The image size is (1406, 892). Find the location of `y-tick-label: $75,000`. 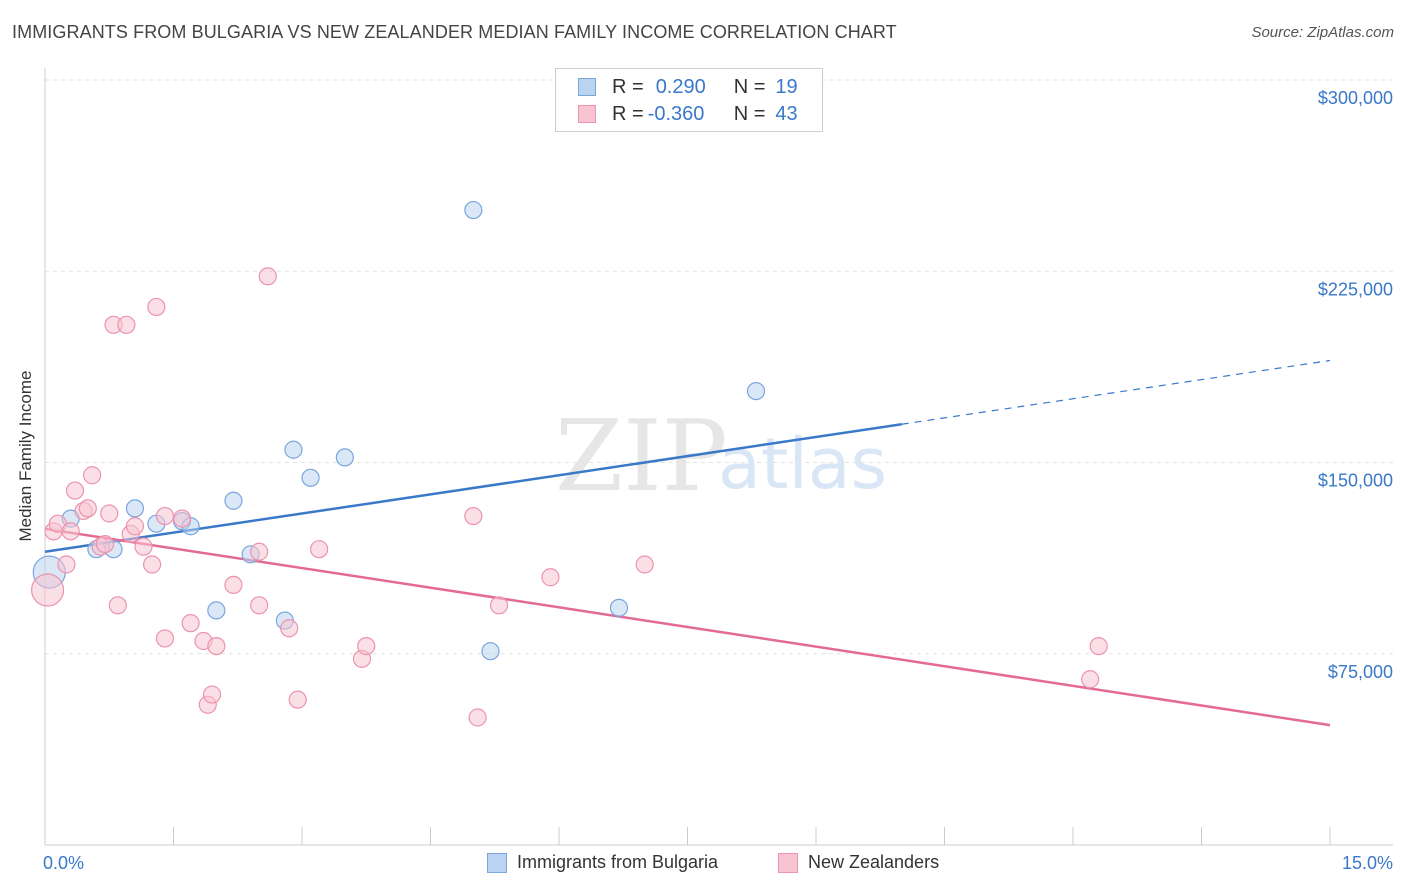

y-tick-label: $75,000 is located at coordinates (1360, 672).